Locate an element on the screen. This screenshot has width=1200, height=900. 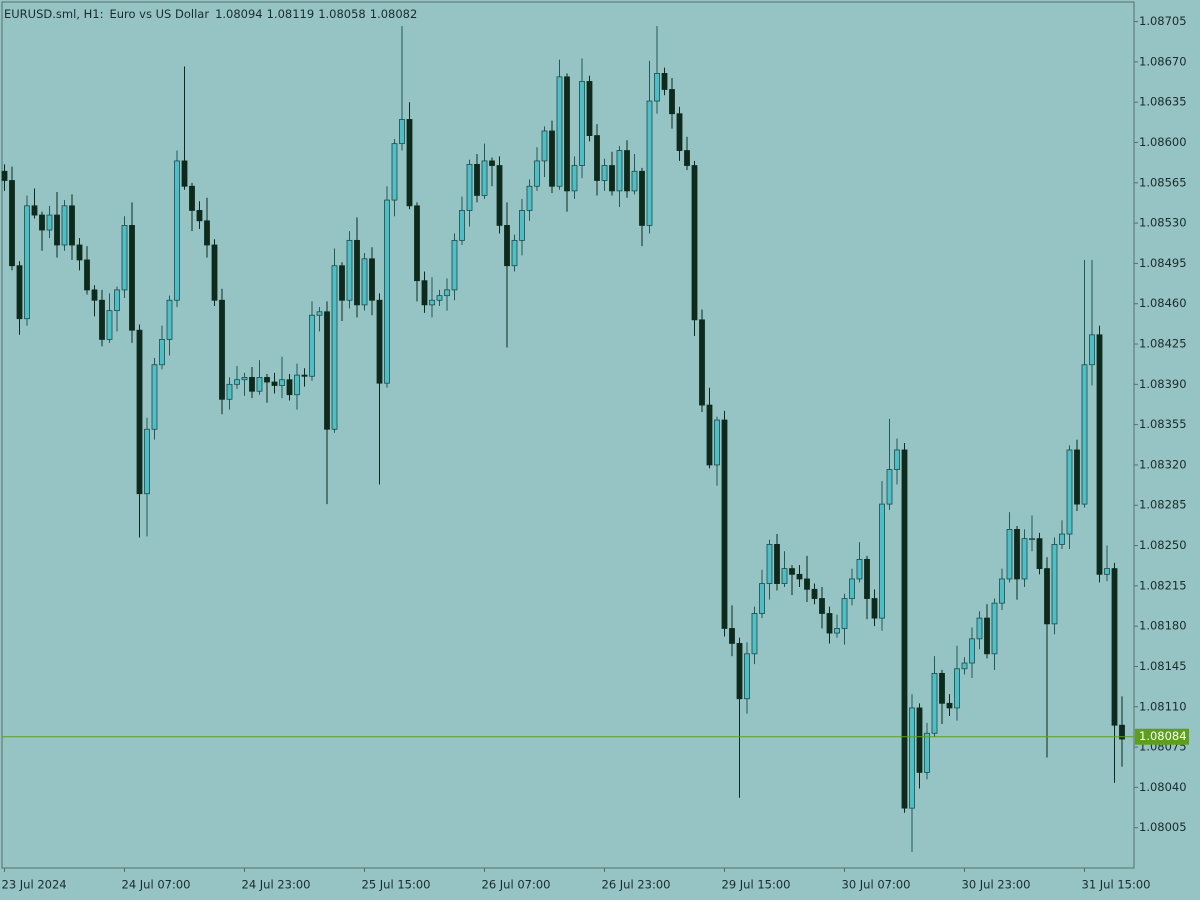
header-low: 1.08058 is located at coordinates (342, 14).